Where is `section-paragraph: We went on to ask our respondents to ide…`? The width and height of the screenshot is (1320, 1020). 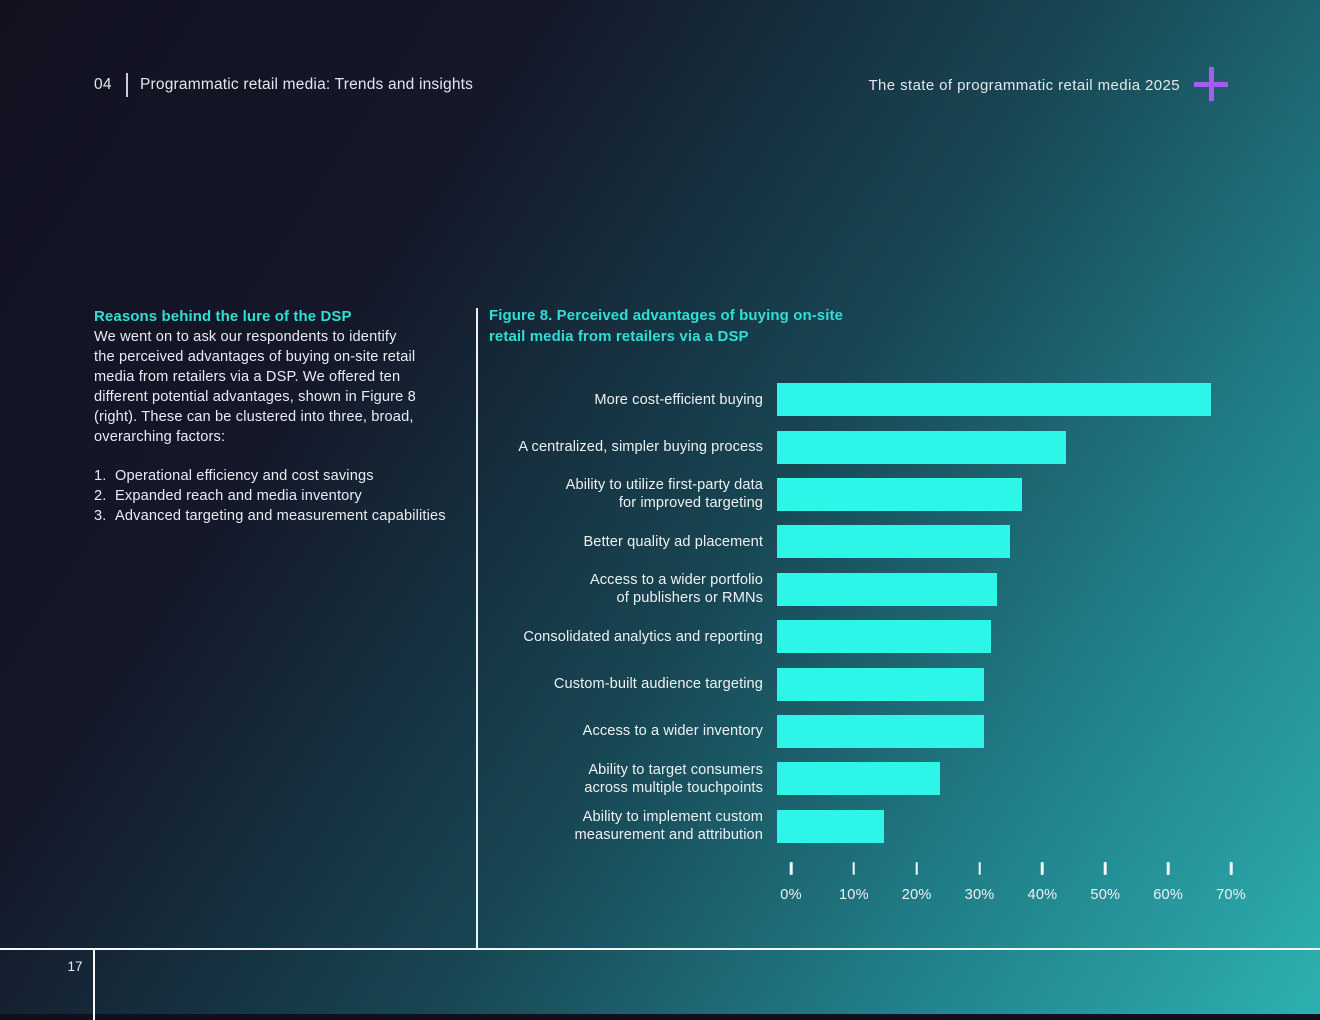
section-paragraph: We went on to ask our respondents to ide… is located at coordinates (255, 387).